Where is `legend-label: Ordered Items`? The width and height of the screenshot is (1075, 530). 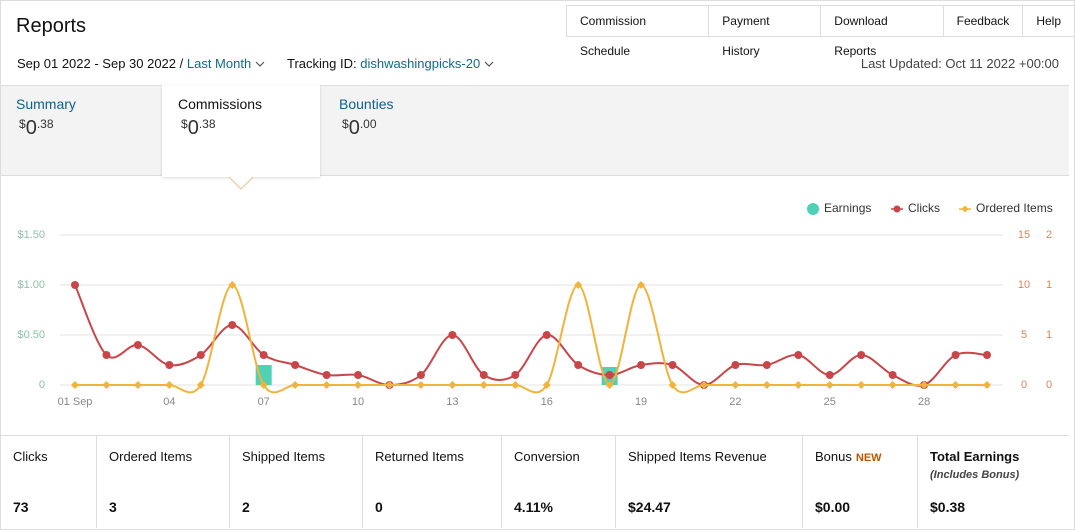
legend-label: Ordered Items is located at coordinates (1014, 208).